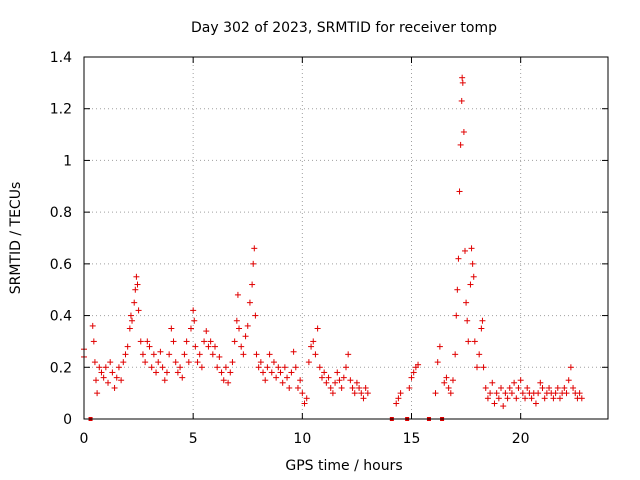 The height and width of the screenshot is (480, 640). I want to click on x-tick-label: 5, so click(193, 439).